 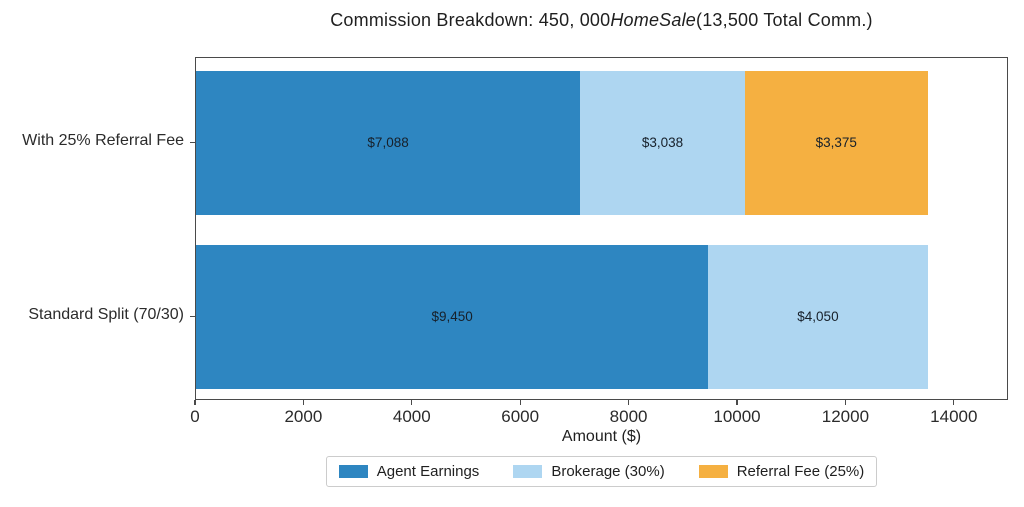 I want to click on bar-value-label: $3,038, so click(x=662, y=143).